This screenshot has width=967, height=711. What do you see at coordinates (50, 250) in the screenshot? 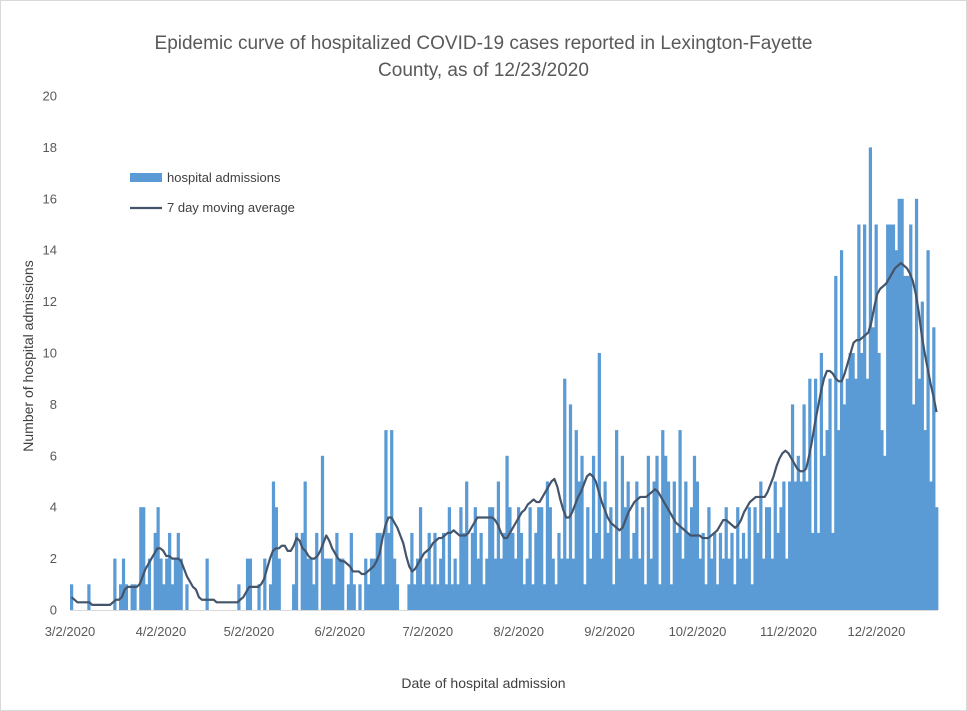
I see `y-tick-label: 14` at bounding box center [50, 250].